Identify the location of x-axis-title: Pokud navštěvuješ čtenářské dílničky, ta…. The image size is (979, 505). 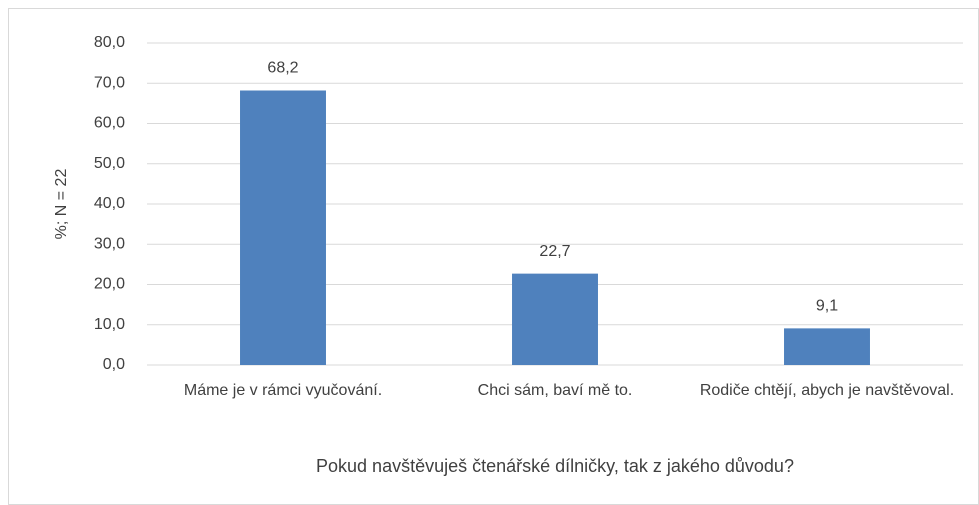
(555, 466).